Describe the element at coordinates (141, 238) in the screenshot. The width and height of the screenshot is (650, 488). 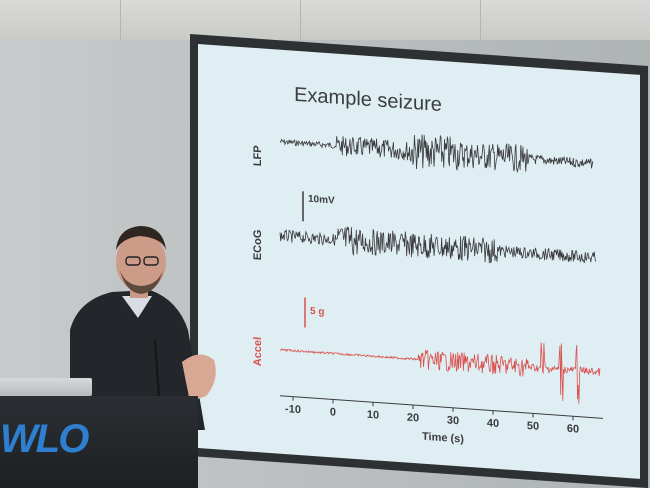
I see `speaker-hair` at that location.